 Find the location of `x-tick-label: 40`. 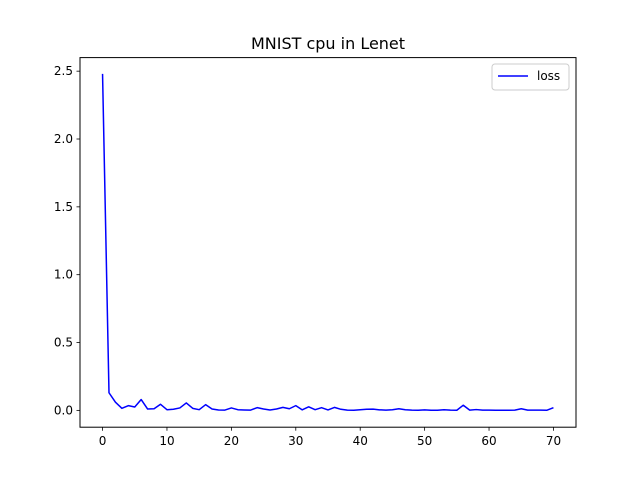

x-tick-label: 40 is located at coordinates (360, 441).